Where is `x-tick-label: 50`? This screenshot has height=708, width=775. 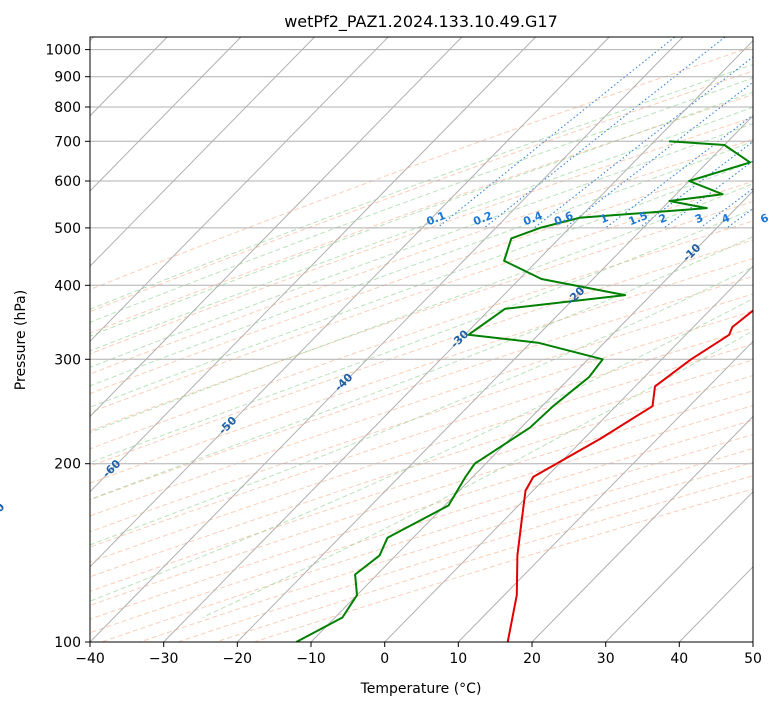
x-tick-label: 50 is located at coordinates (753, 659).